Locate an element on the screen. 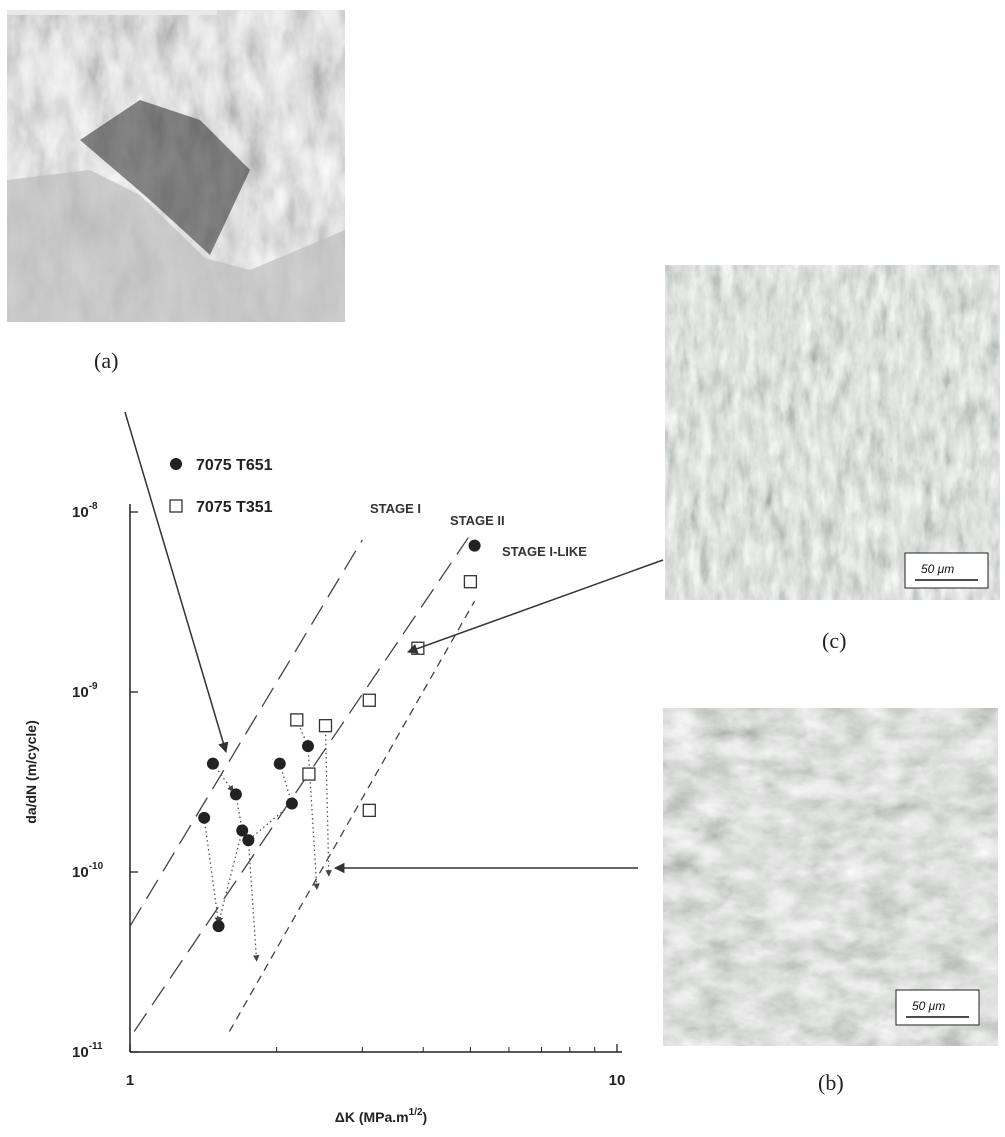  x-axis-title-main: ΔK (MPa.m is located at coordinates (372, 1117).